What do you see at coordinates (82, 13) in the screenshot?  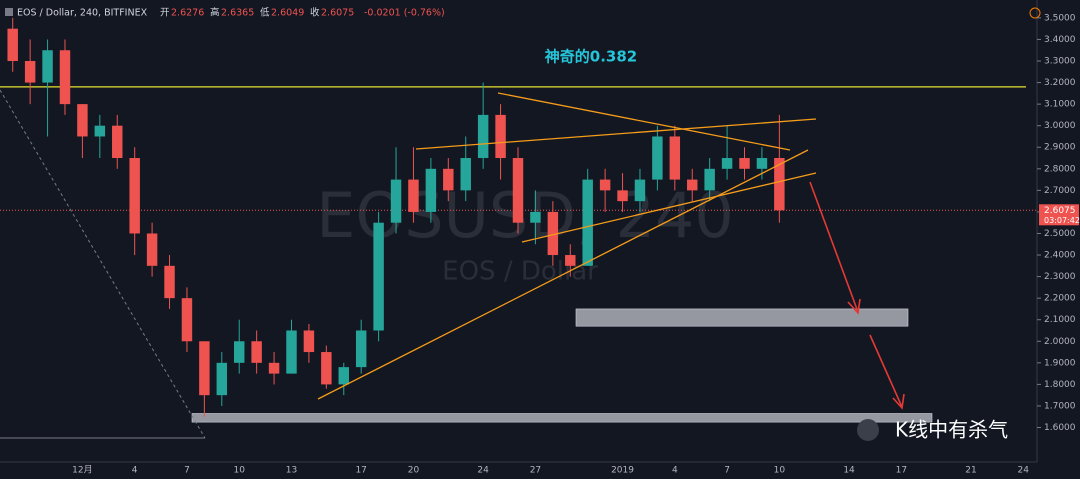 I see `symbol: EOS / Dollar, 240, BITFINEX` at bounding box center [82, 13].